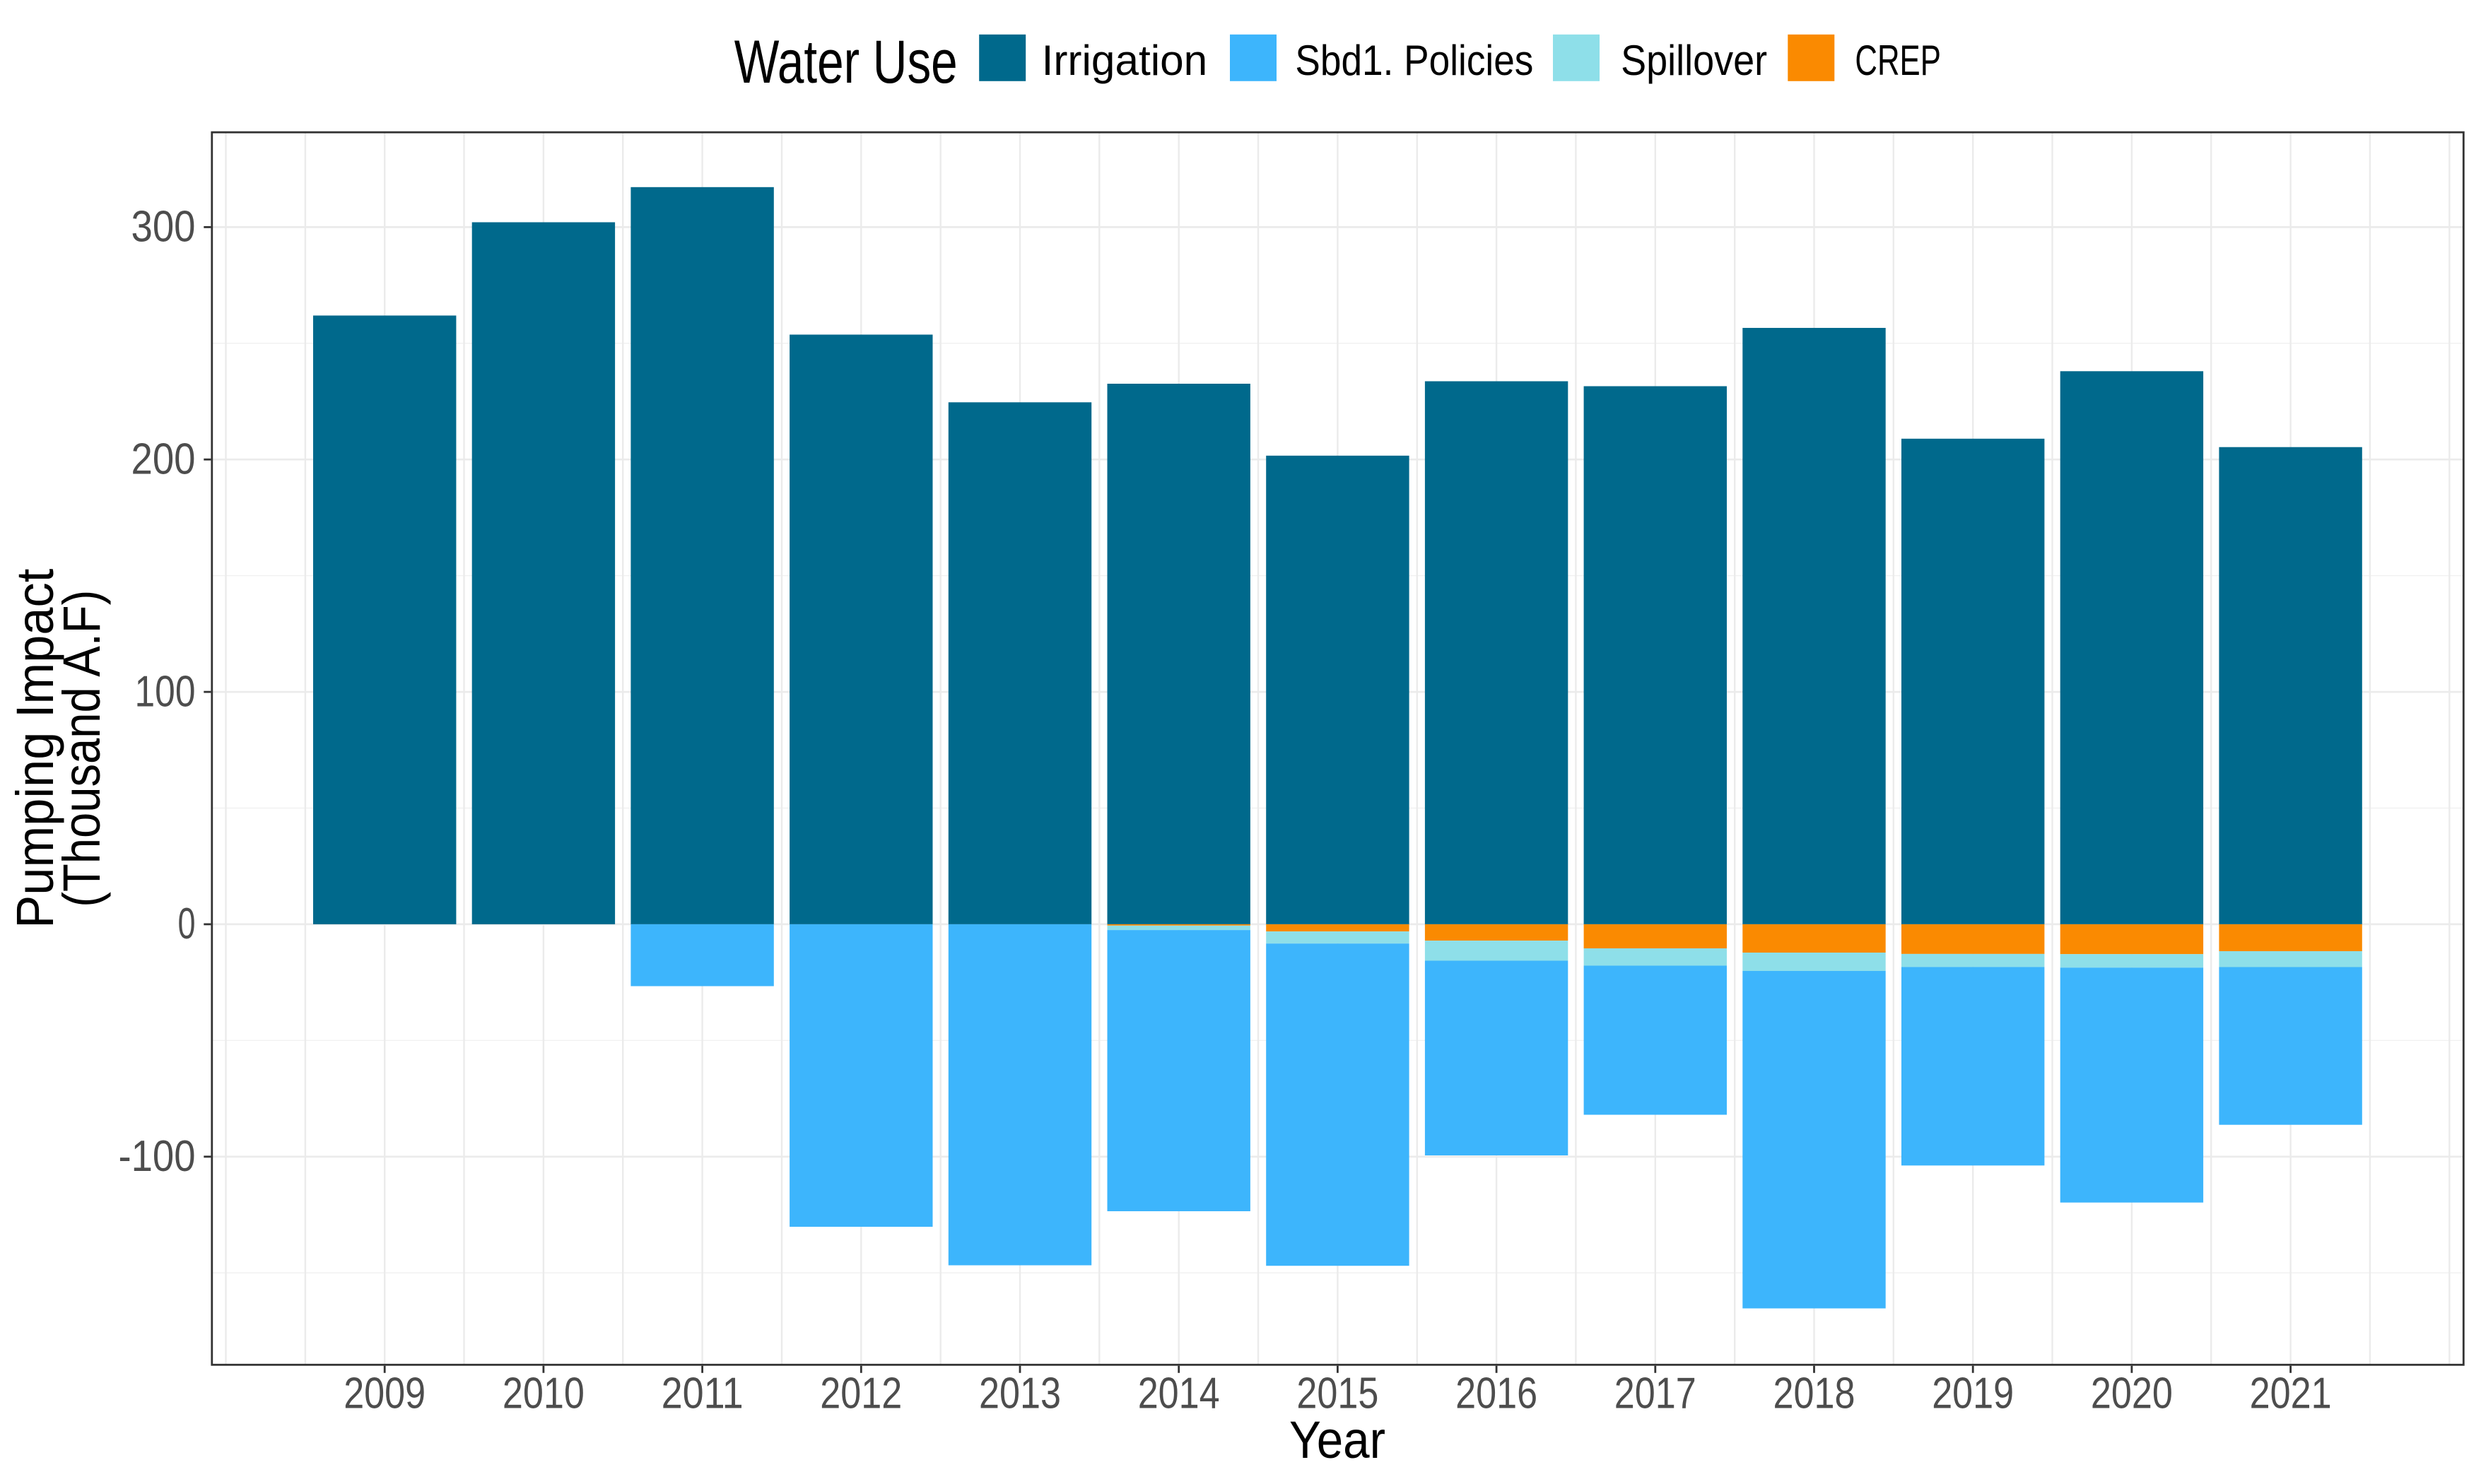 Image resolution: width=2481 pixels, height=1484 pixels. Describe the element at coordinates (1337, 1440) in the screenshot. I see `svg-text: Year` at that location.